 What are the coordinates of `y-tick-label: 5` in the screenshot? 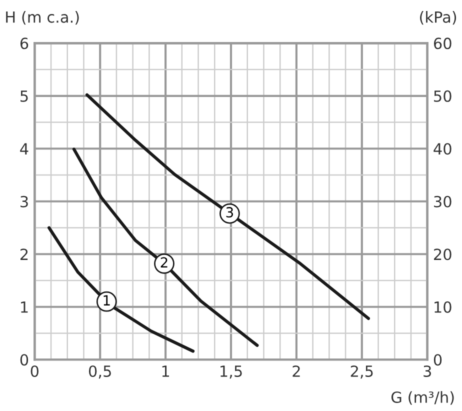 It's located at (24, 96).